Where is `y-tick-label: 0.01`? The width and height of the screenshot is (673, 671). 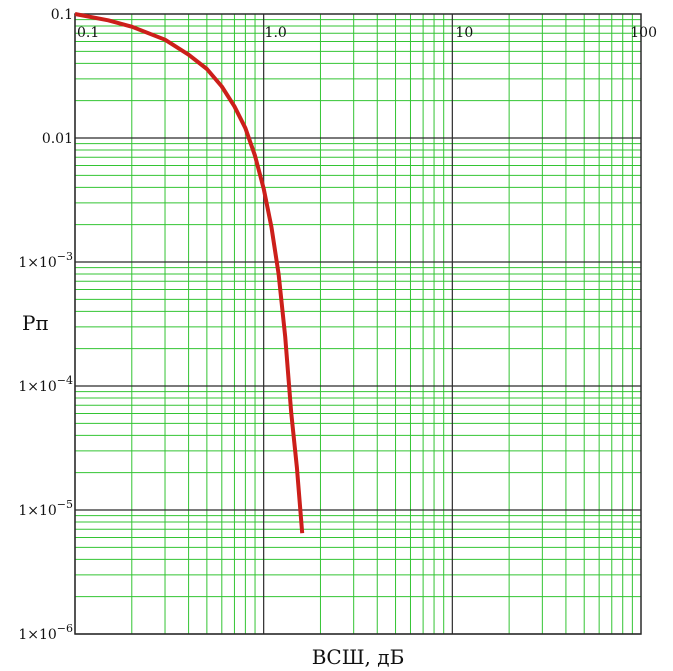 y-tick-label: 0.01 is located at coordinates (57, 139).